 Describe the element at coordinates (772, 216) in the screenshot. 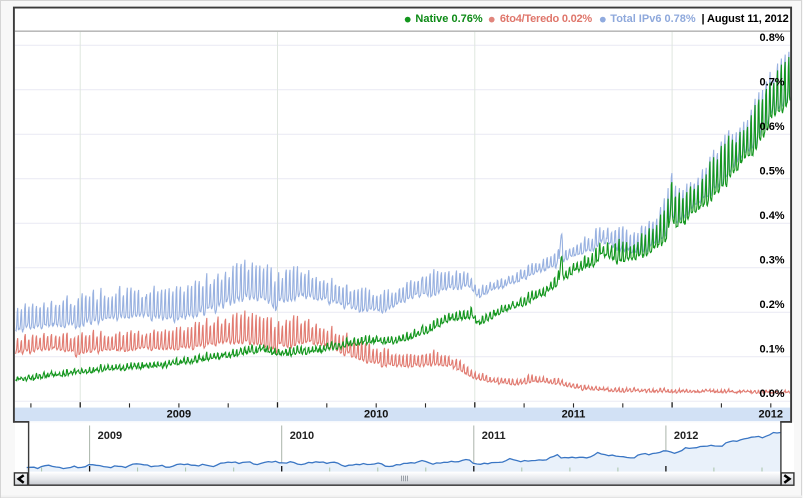

I see `svg-text: 0.4%` at that location.